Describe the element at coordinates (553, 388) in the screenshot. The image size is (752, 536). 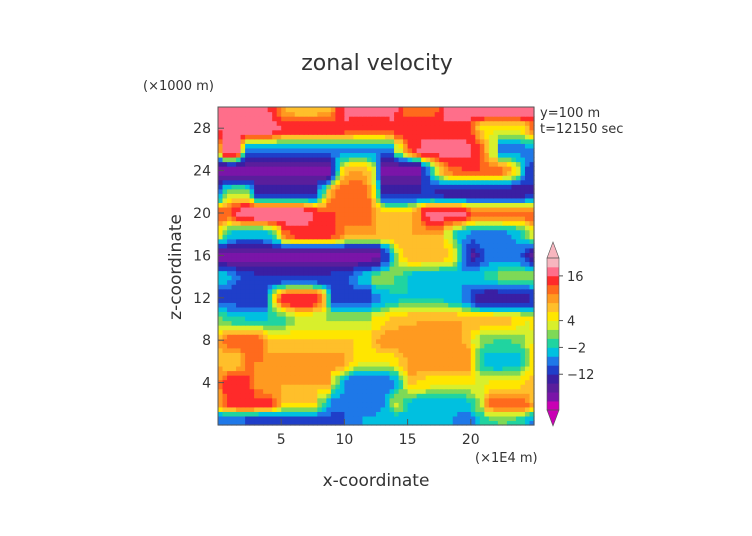
I see `colorbar-swatch` at that location.